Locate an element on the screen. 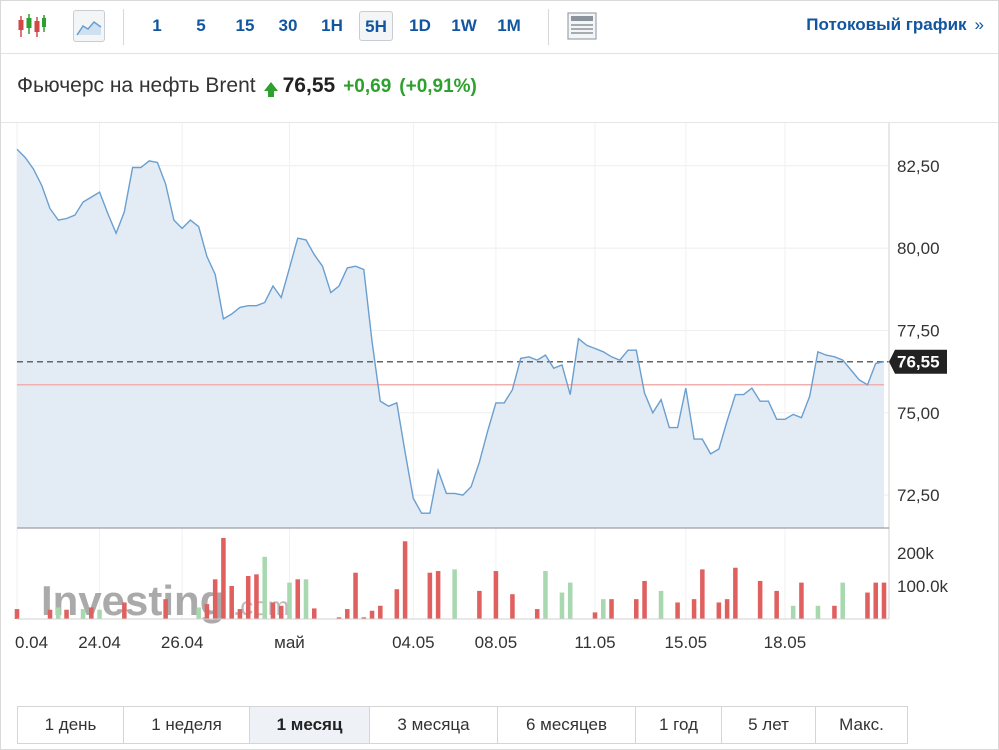 This screenshot has height=750, width=999. x-tick-label: 24.04 is located at coordinates (99, 642).